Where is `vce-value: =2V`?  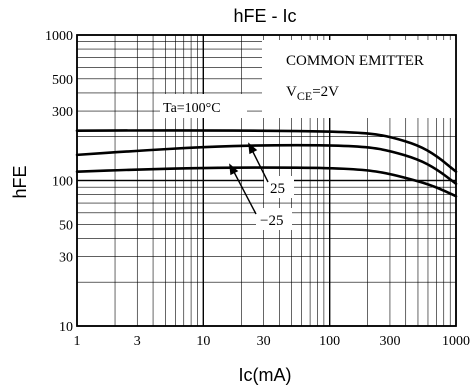 vce-value: =2V is located at coordinates (325, 92).